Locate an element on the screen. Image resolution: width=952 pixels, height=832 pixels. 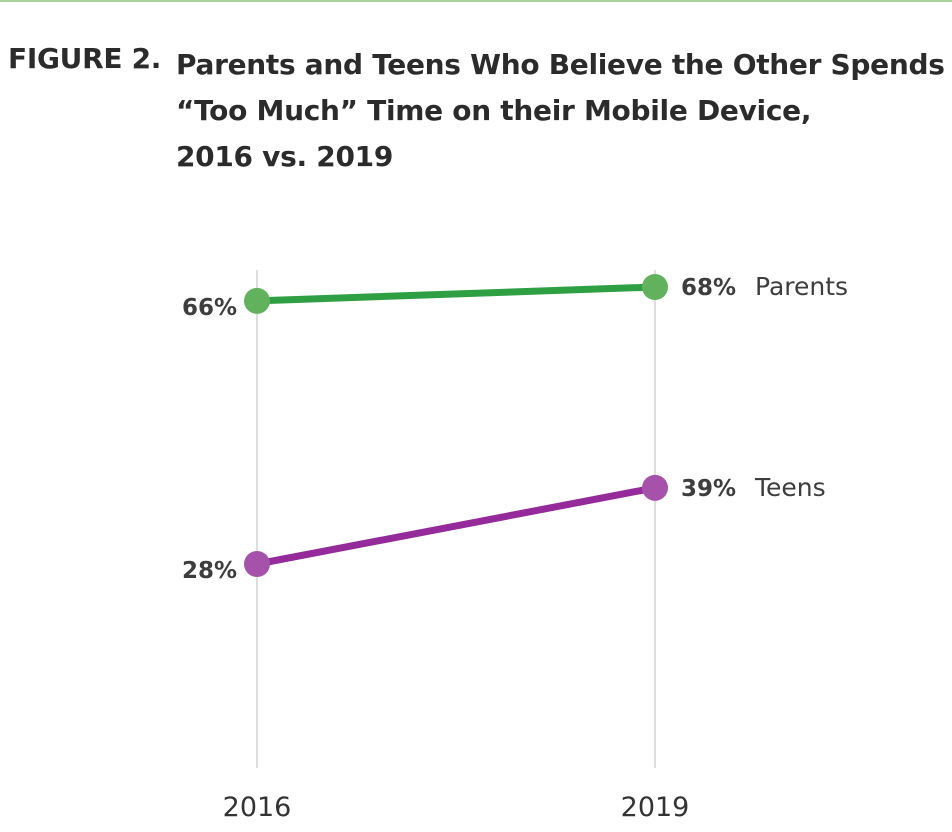
data-point-parents-2016 is located at coordinates (257, 300).